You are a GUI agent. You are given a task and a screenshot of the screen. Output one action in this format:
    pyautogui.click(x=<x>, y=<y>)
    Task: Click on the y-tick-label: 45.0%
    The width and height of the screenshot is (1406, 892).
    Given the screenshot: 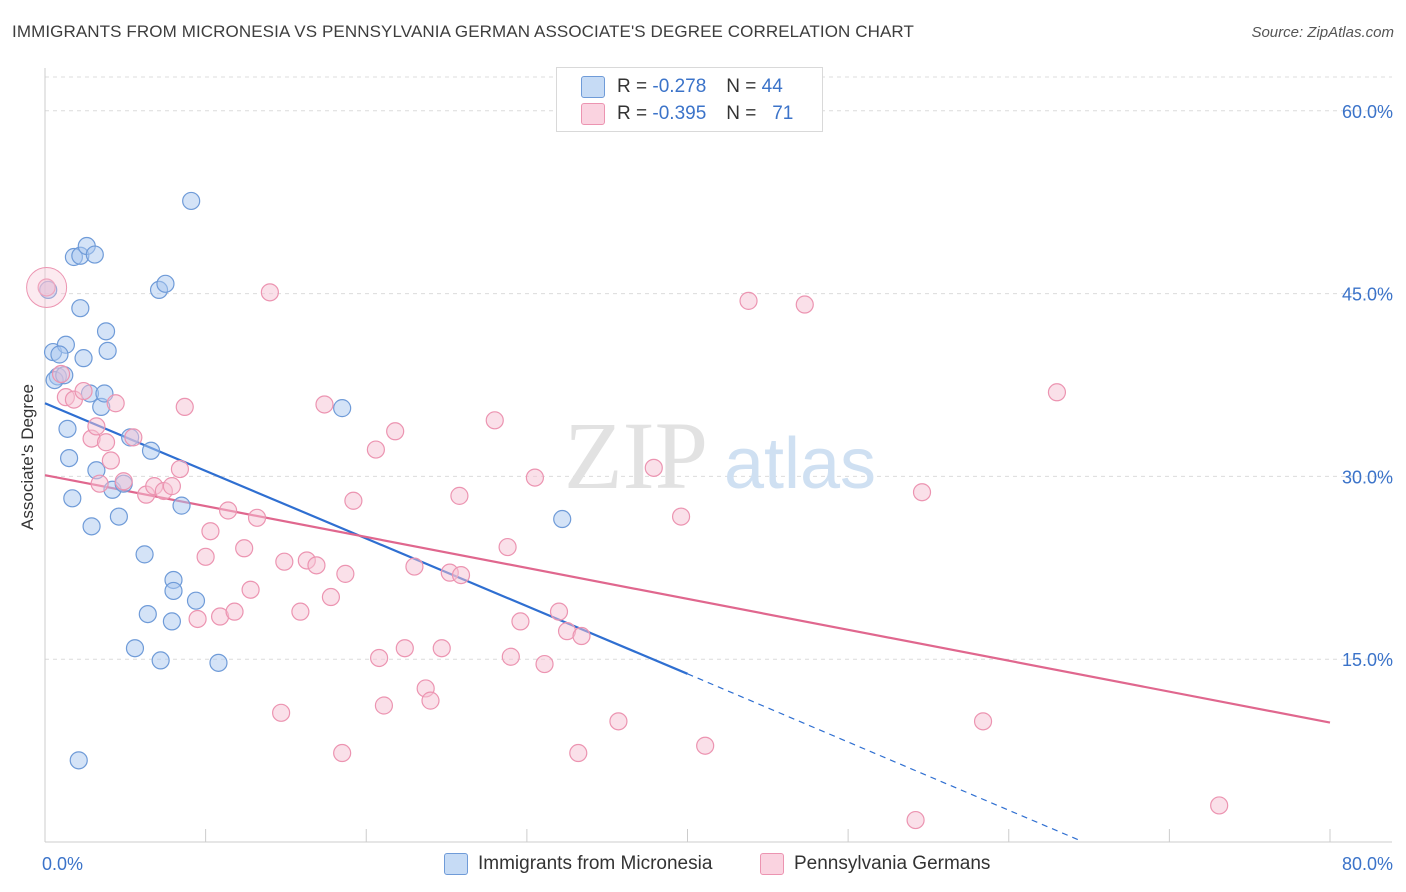 What is the action you would take?
    pyautogui.click(x=1367, y=295)
    